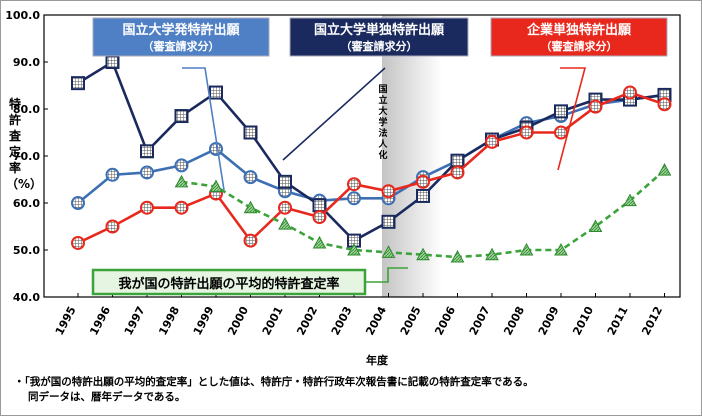  I want to click on legend-item: 企業単独特許出願（審査請求分）, so click(579, 37).